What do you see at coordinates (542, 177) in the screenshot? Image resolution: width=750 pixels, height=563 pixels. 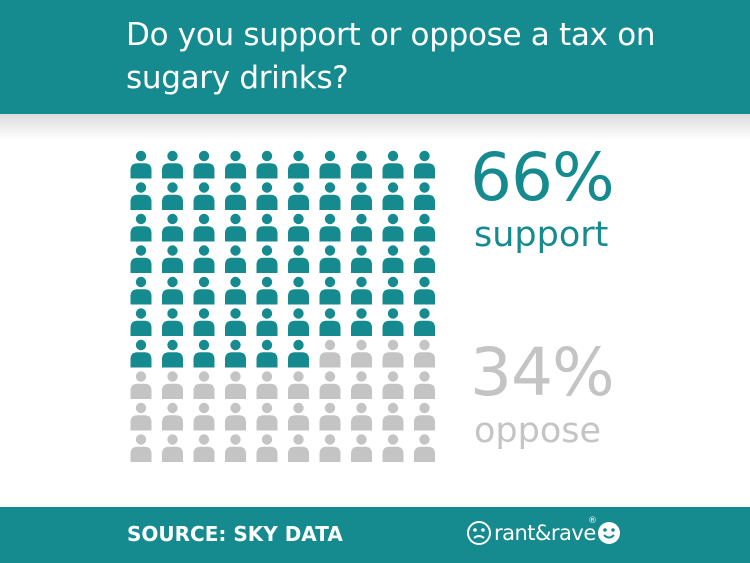 I see `support-percentage: 66%` at bounding box center [542, 177].